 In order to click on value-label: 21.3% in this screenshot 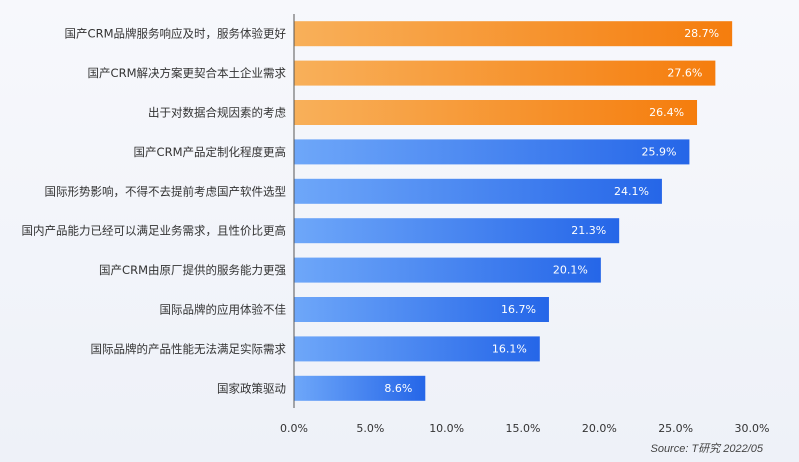, I will do `click(588, 230)`.